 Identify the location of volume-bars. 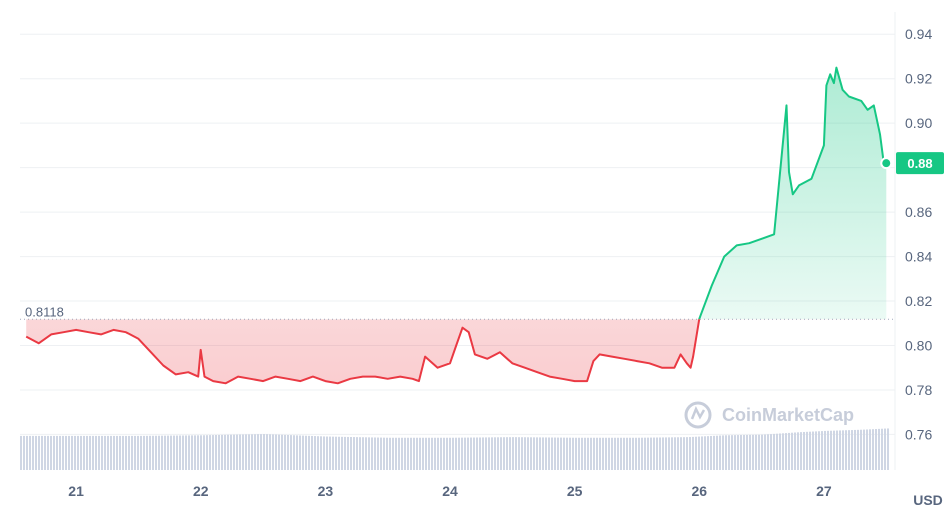
(454, 449).